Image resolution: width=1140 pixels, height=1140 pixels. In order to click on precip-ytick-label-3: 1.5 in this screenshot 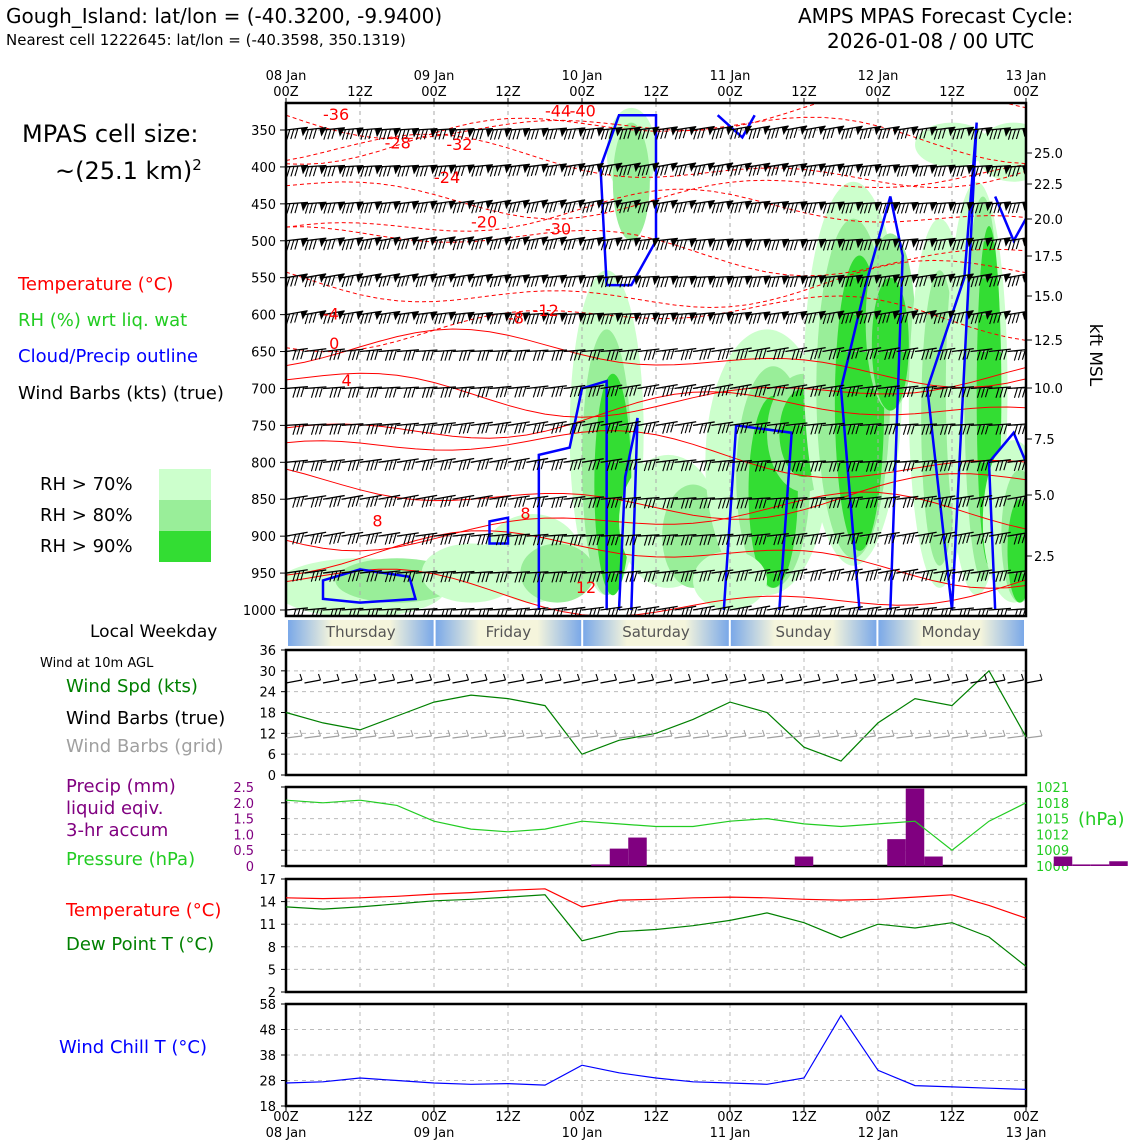, I will do `click(243, 820)`.